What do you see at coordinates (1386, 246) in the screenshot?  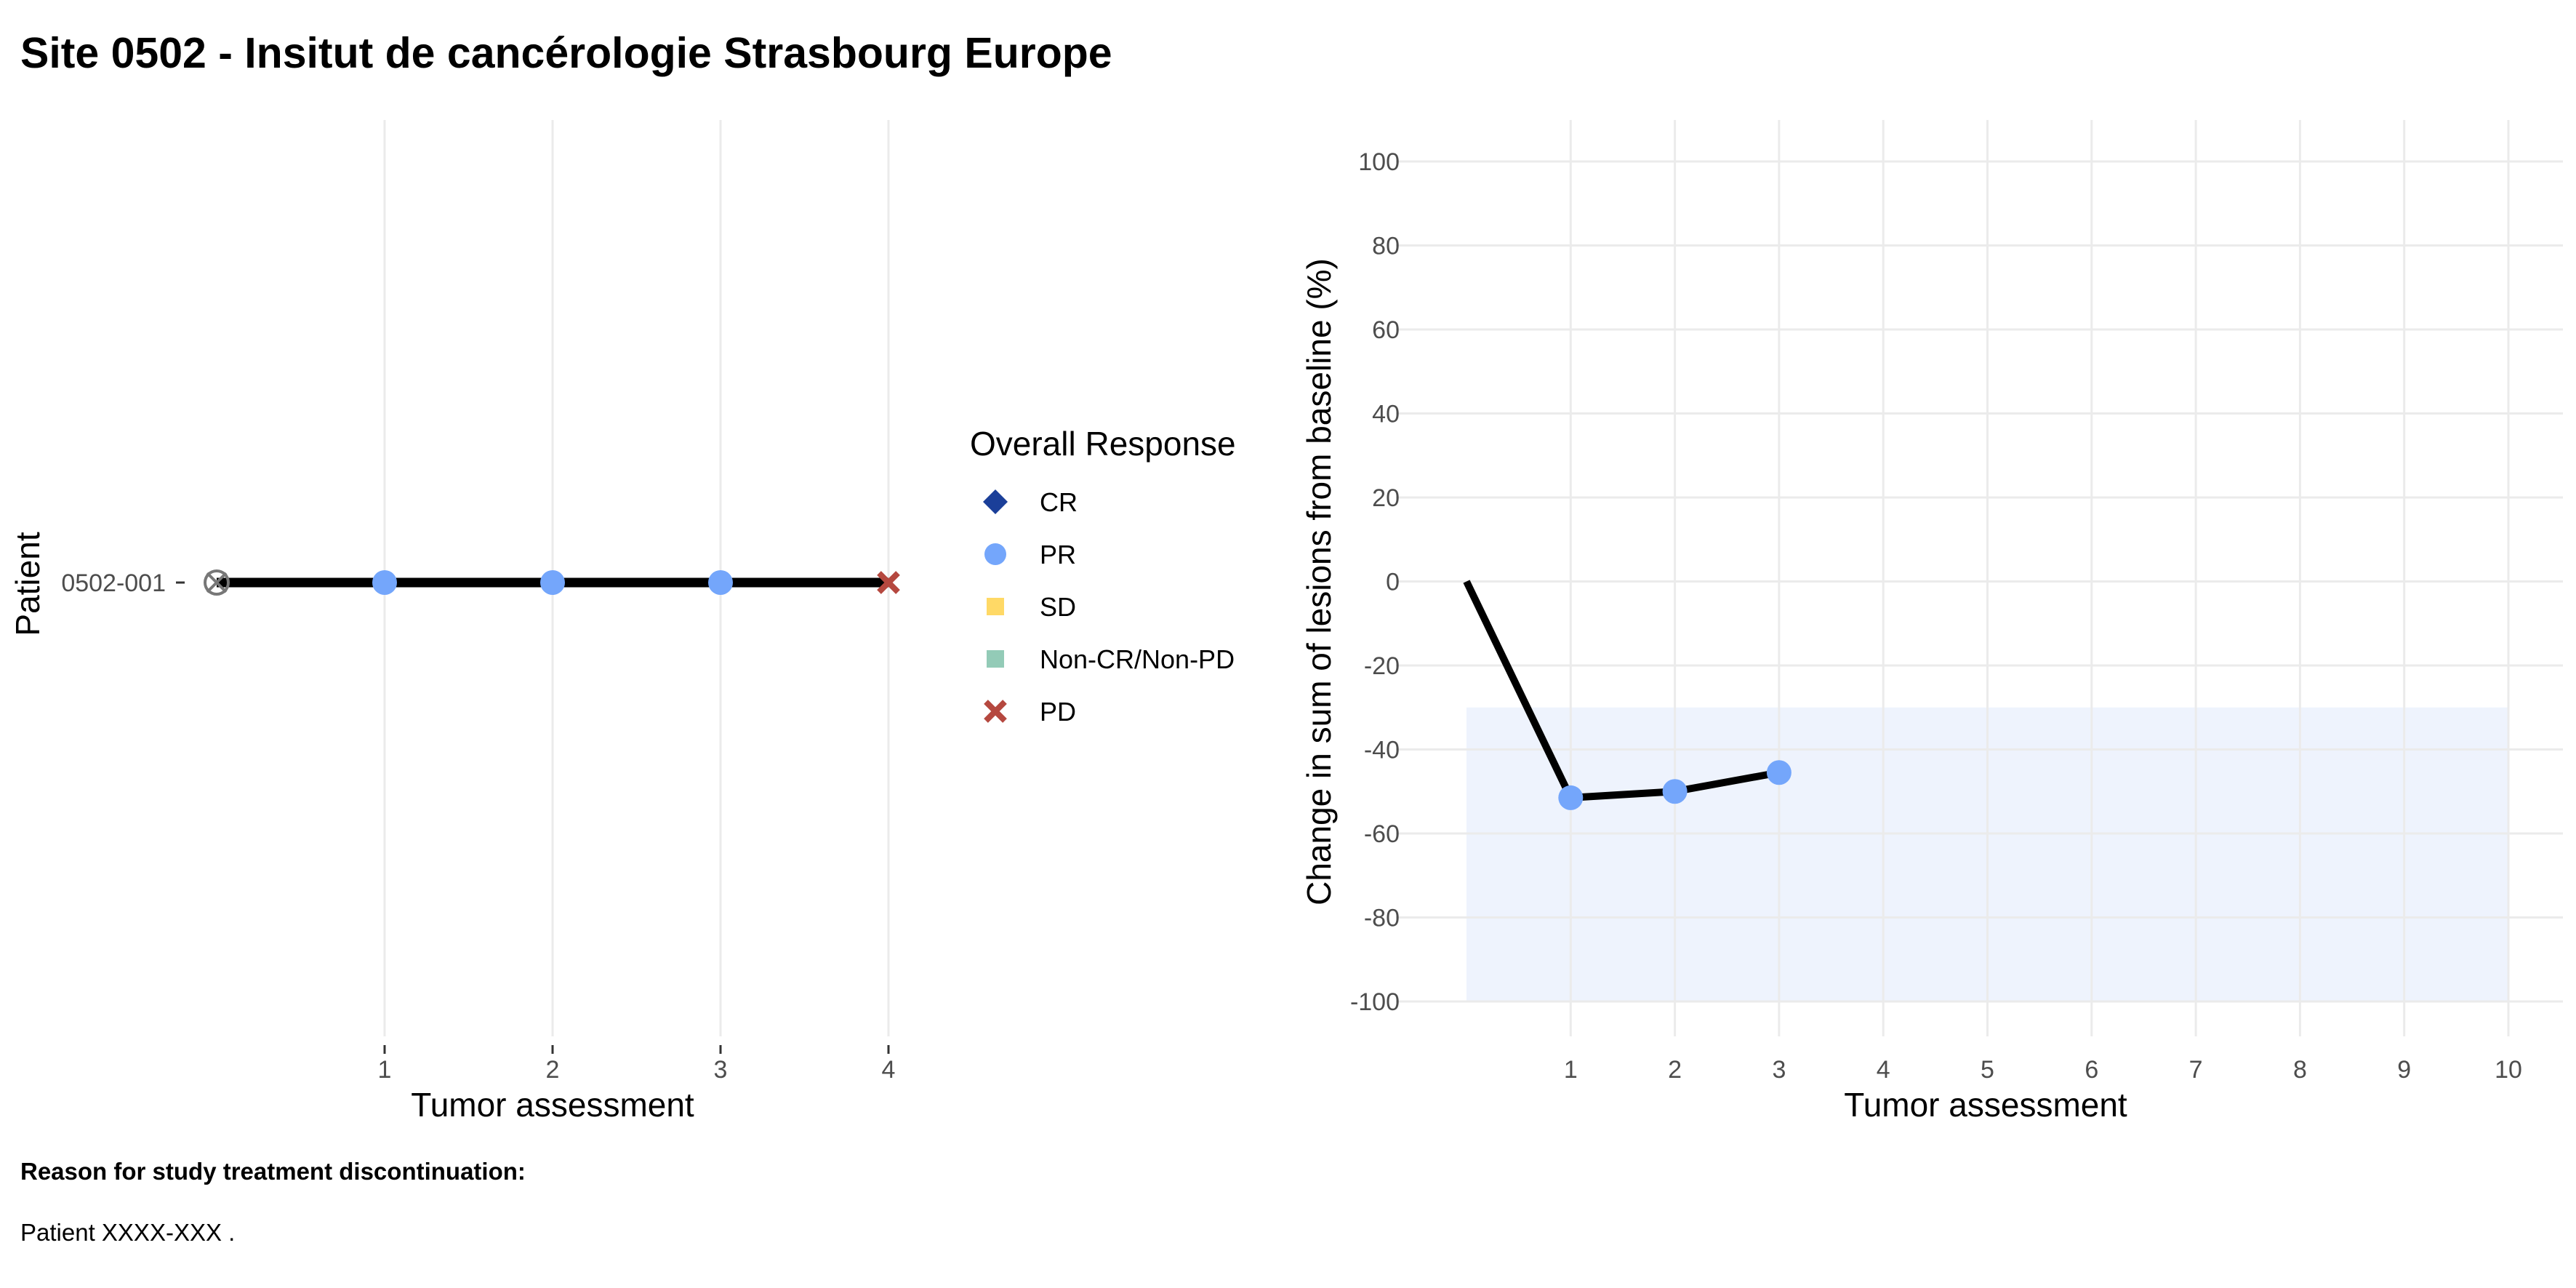 I see `right-y-tick-label-80: 80` at bounding box center [1386, 246].